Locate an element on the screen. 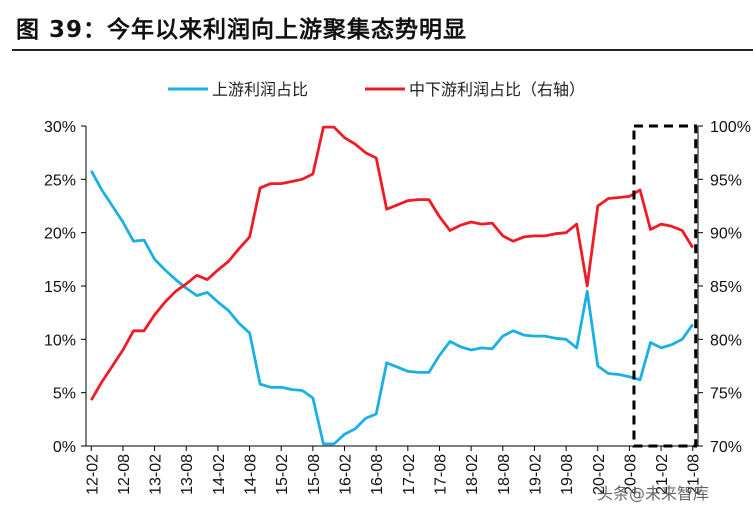  x-tick-label: 14-02 is located at coordinates (219, 474).